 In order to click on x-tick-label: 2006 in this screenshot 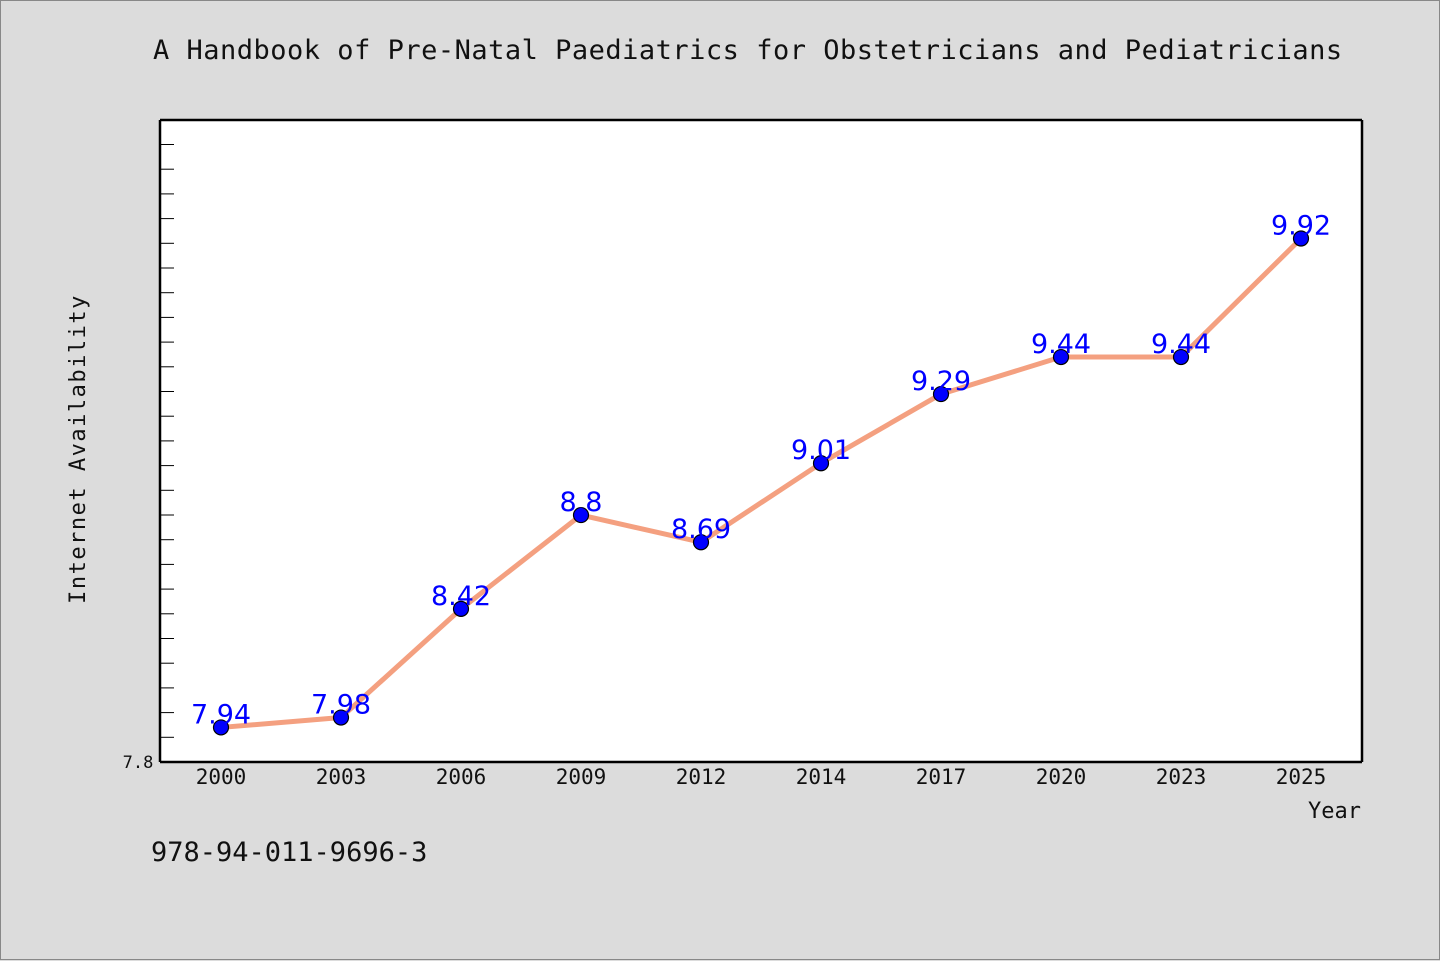, I will do `click(461, 777)`.